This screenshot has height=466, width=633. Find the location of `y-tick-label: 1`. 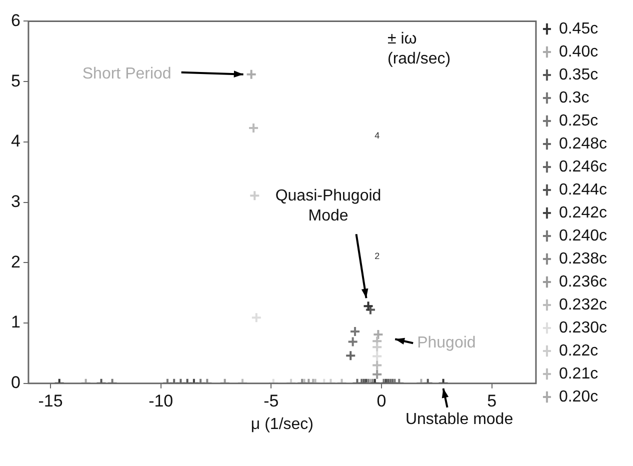

y-tick-label: 1 is located at coordinates (15, 322).